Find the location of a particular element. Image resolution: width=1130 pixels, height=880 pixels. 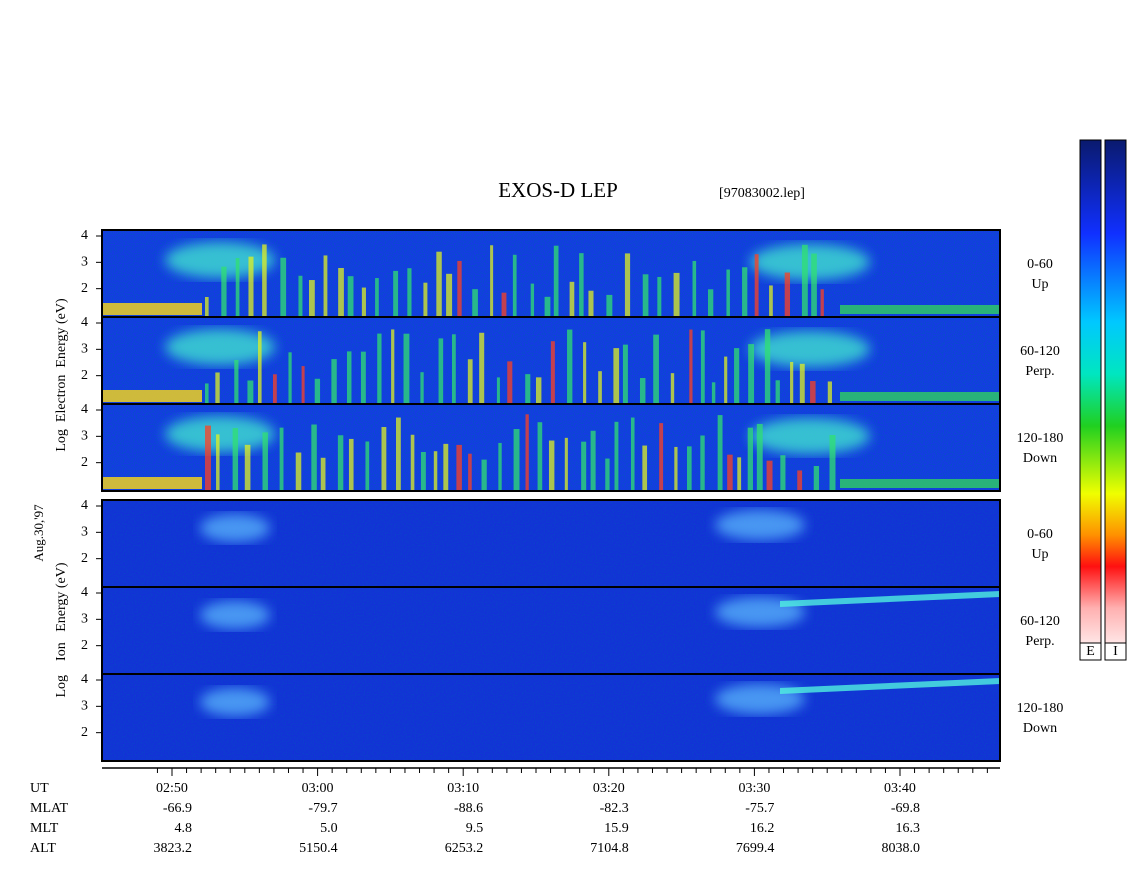

row-label: MLT is located at coordinates (44, 828).